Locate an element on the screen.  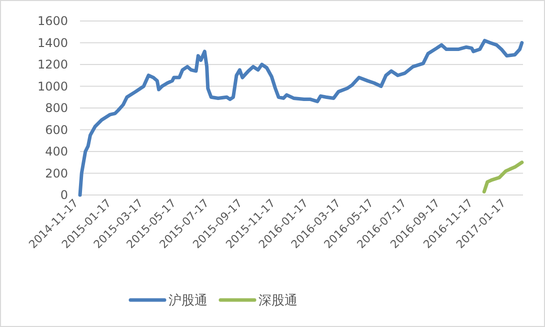
y-tick-label: 200 is located at coordinates (56, 173).